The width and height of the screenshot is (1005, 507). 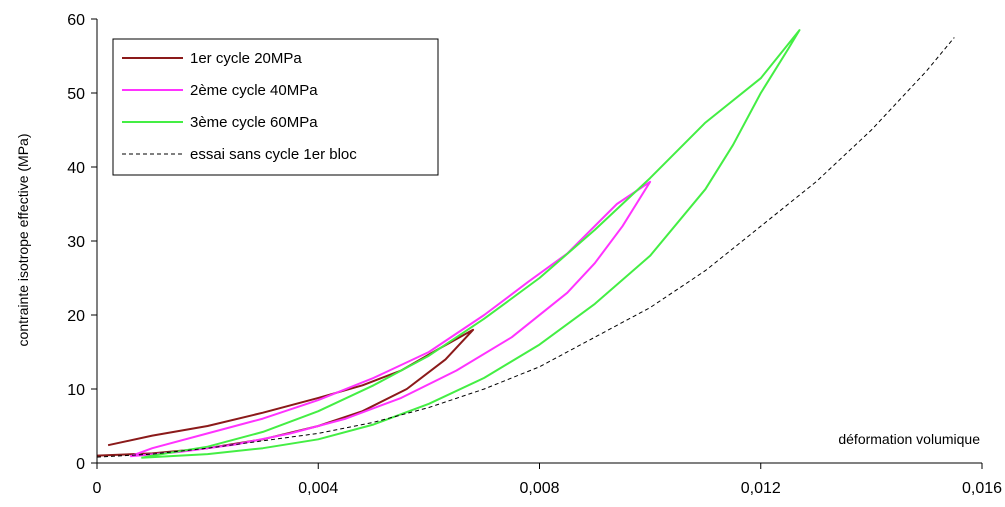 I want to click on legend-box, so click(x=275, y=107).